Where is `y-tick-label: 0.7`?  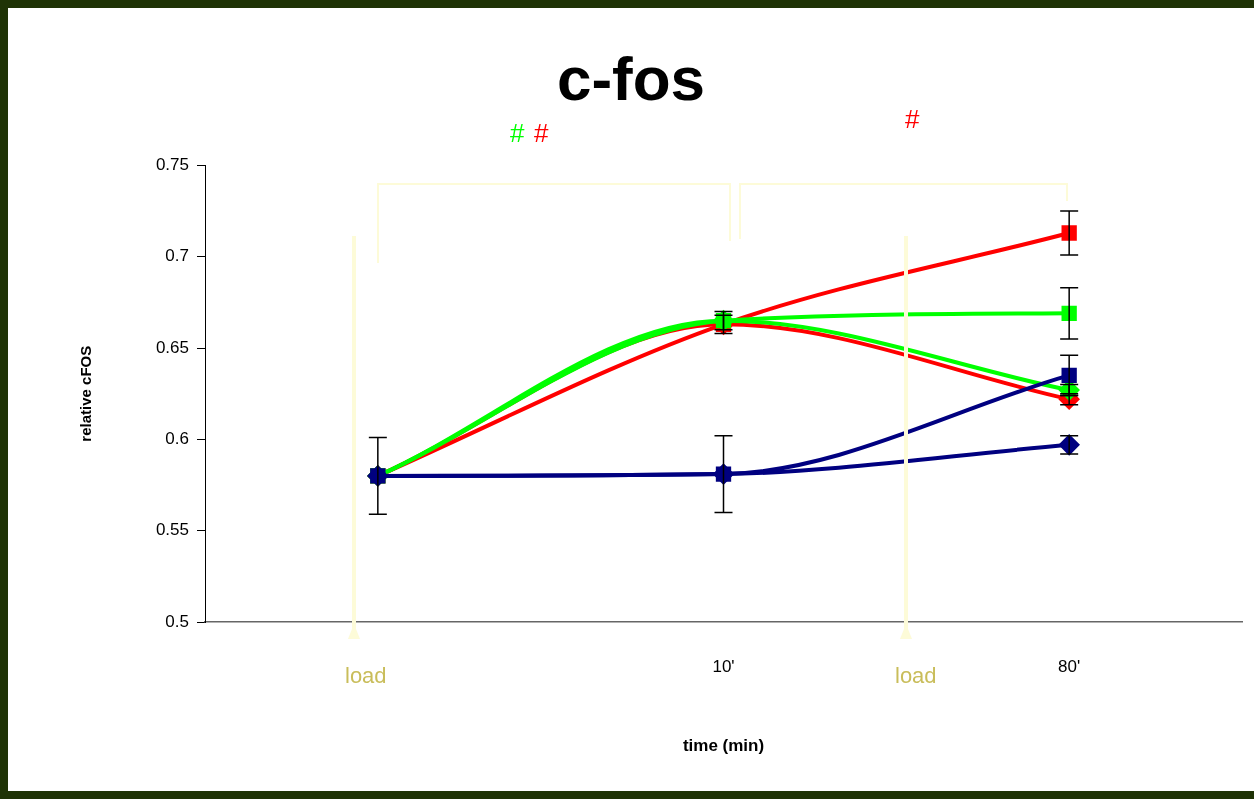 y-tick-label: 0.7 is located at coordinates (177, 256).